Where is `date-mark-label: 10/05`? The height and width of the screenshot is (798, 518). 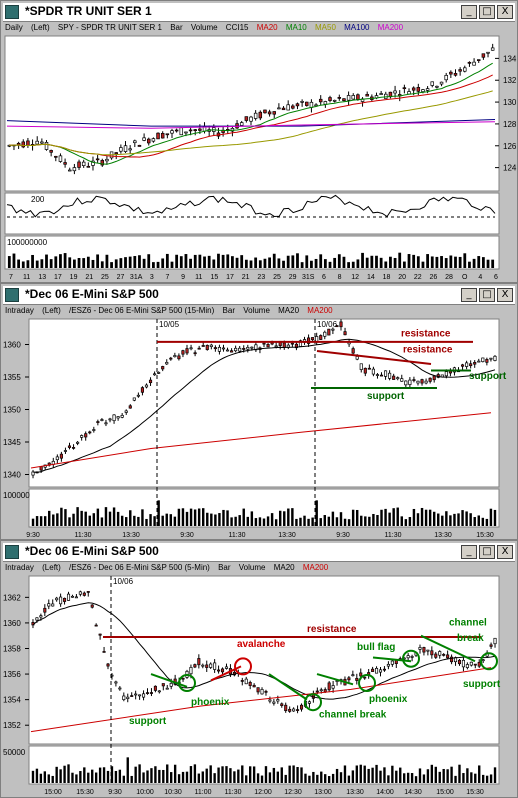 date-mark-label: 10/05 is located at coordinates (169, 324).